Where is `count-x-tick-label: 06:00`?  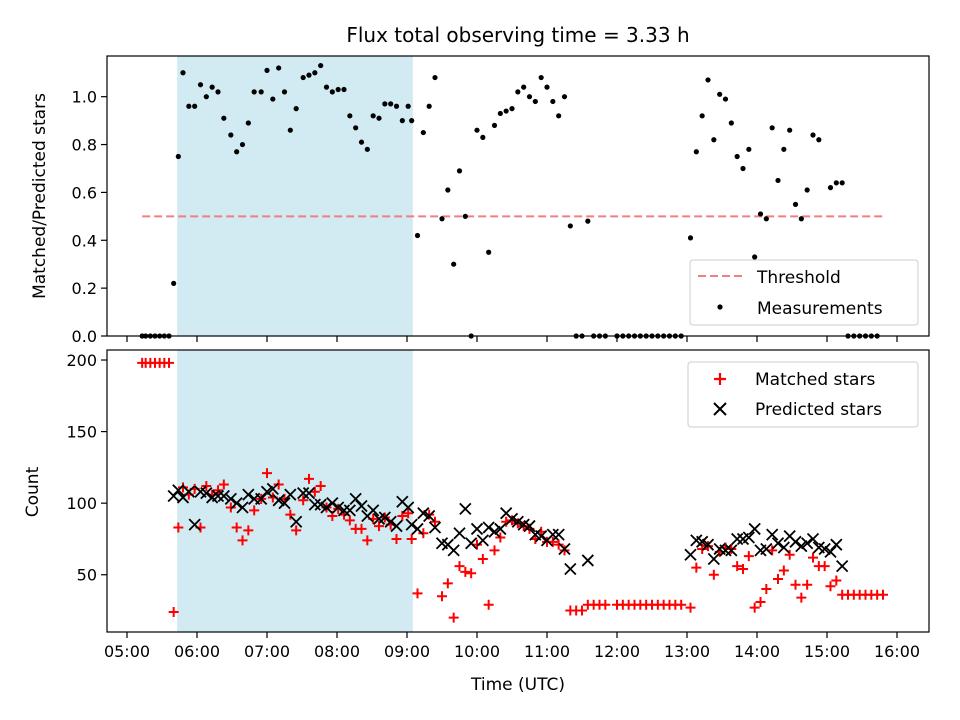 count-x-tick-label: 06:00 is located at coordinates (197, 651).